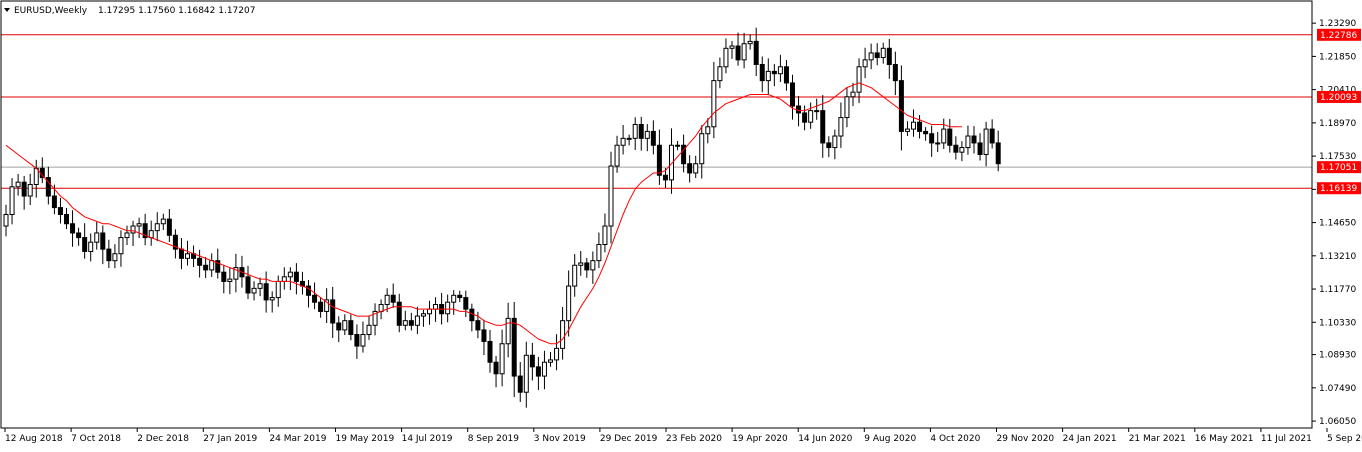  Describe the element at coordinates (297, 439) in the screenshot. I see `x-tick-label: 24 Mar 2019` at that location.